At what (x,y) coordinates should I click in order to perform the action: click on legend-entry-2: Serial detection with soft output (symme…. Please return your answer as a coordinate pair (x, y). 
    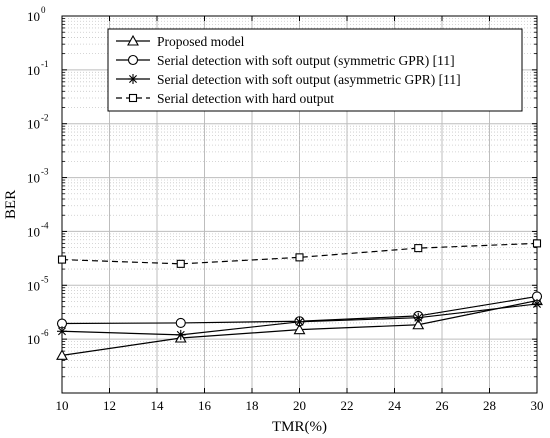
    Looking at the image, I should click on (285, 60).